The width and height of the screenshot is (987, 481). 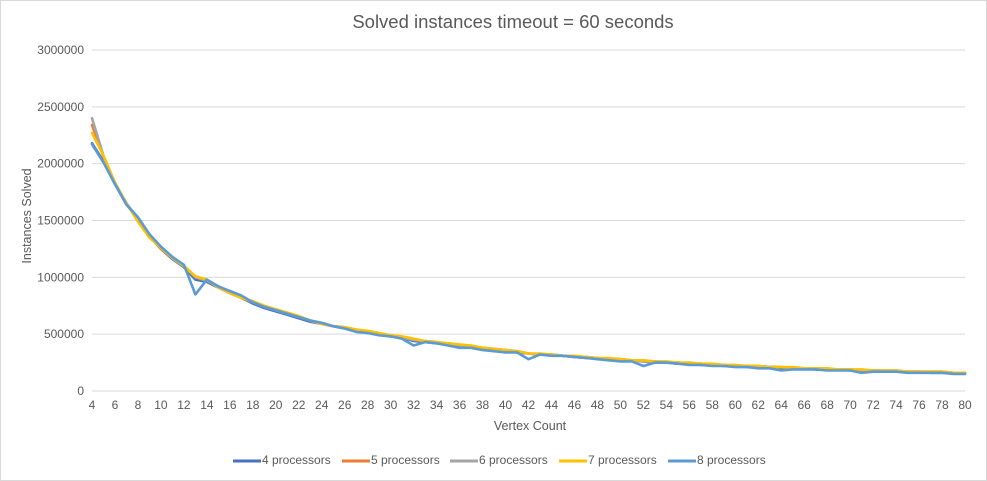 What do you see at coordinates (60, 164) in the screenshot?
I see `y-tick-label: 2000000` at bounding box center [60, 164].